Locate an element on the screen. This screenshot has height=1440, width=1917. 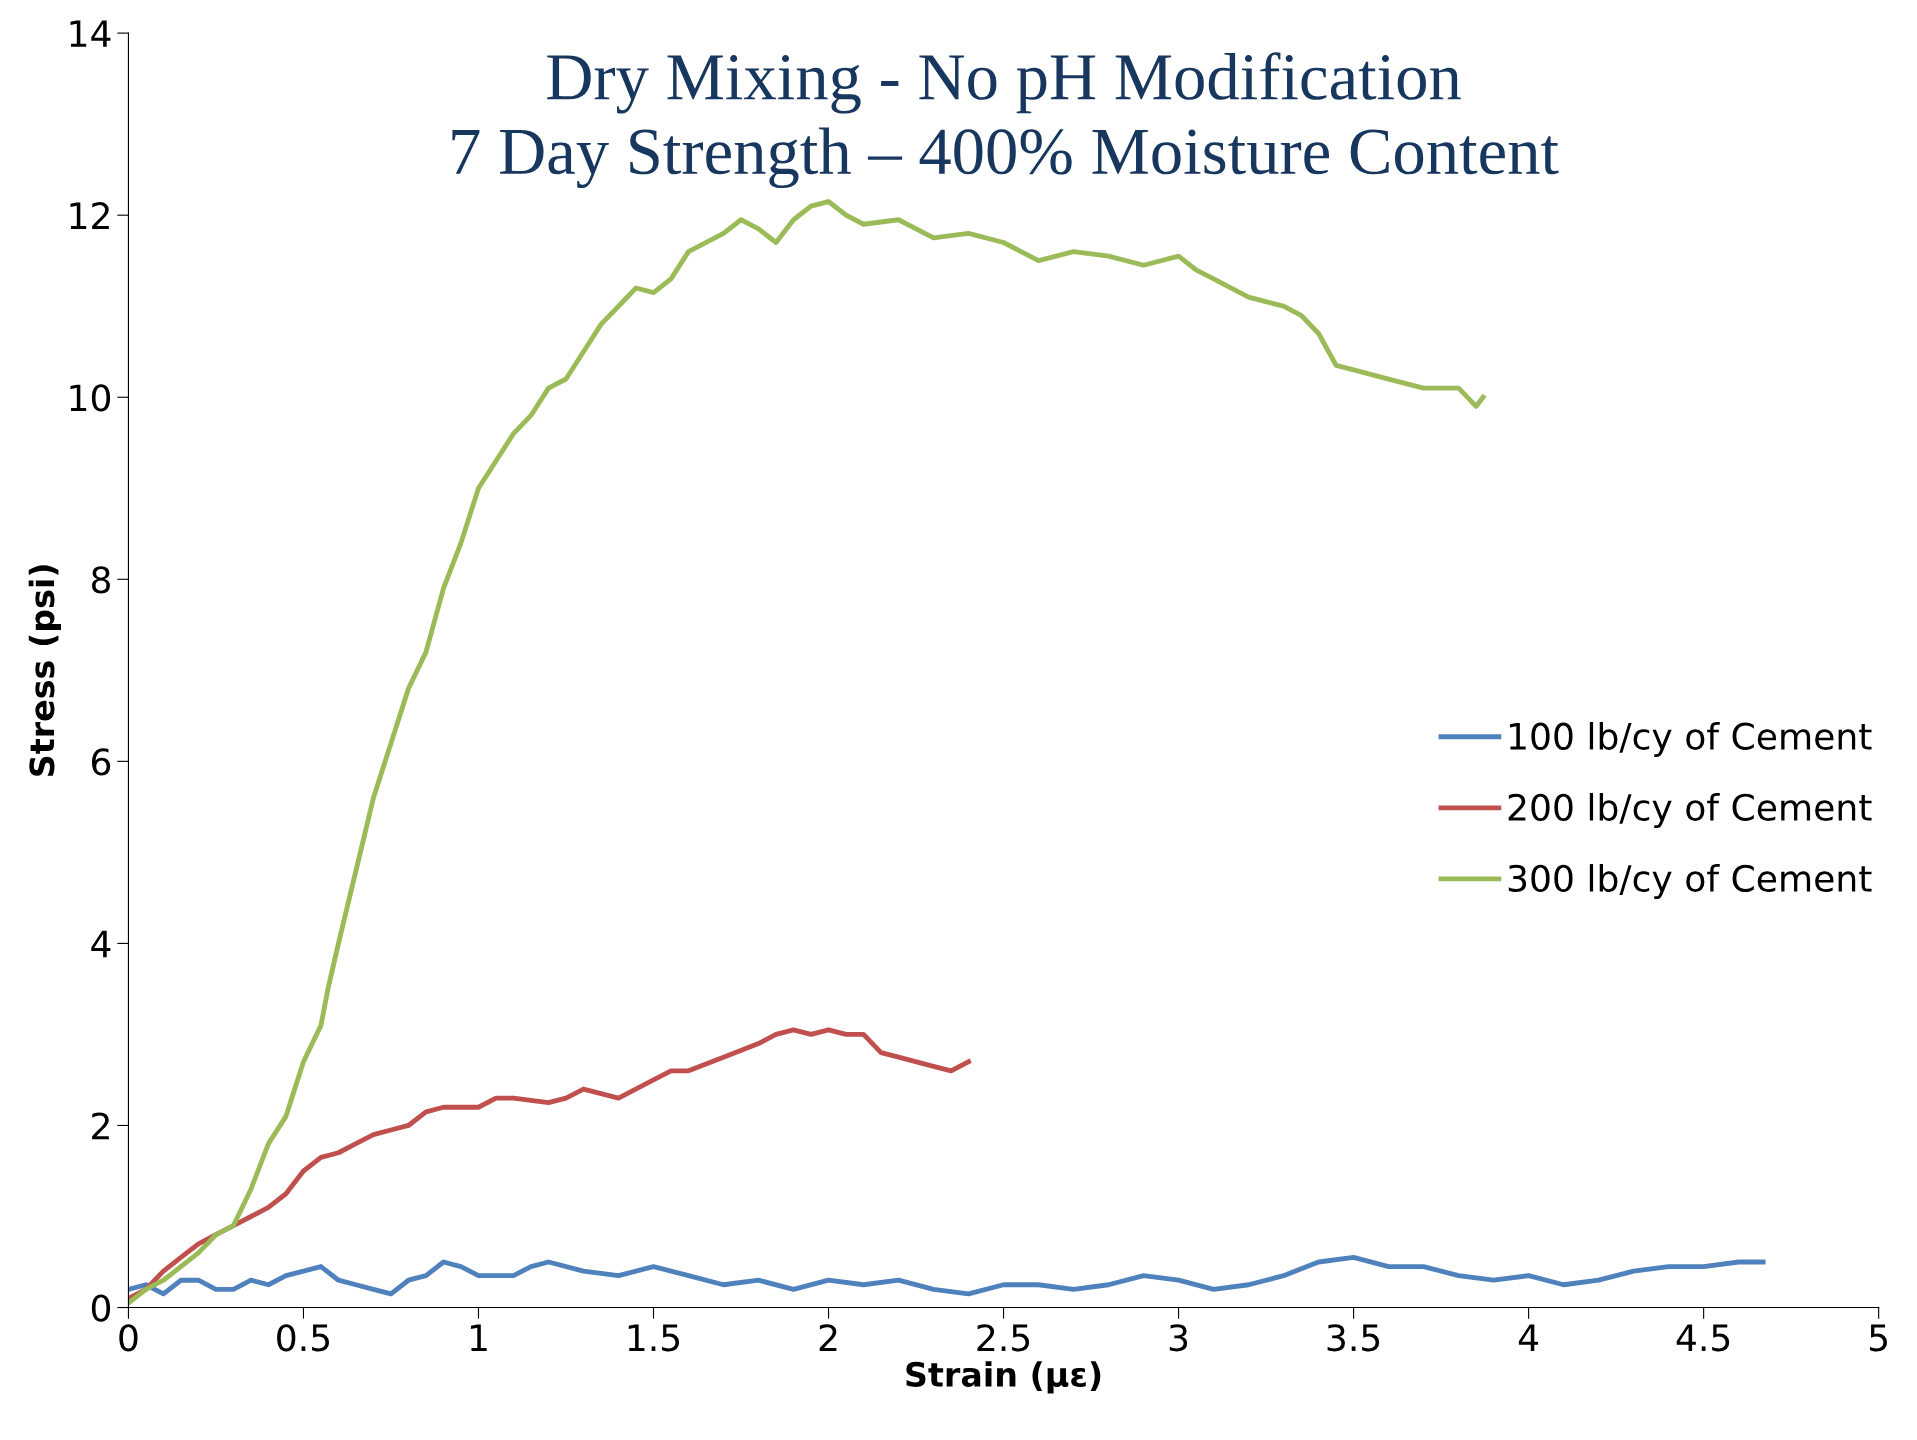
x-tick-label: 4.5 is located at coordinates (1703, 1338).